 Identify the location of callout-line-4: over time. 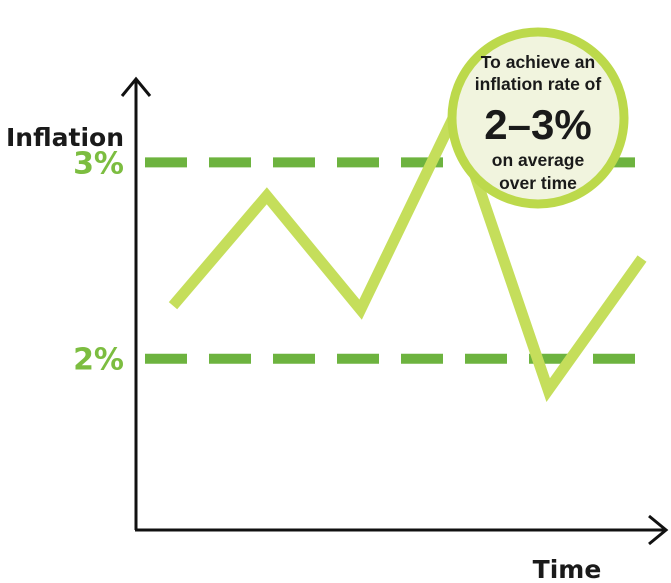
(538, 183).